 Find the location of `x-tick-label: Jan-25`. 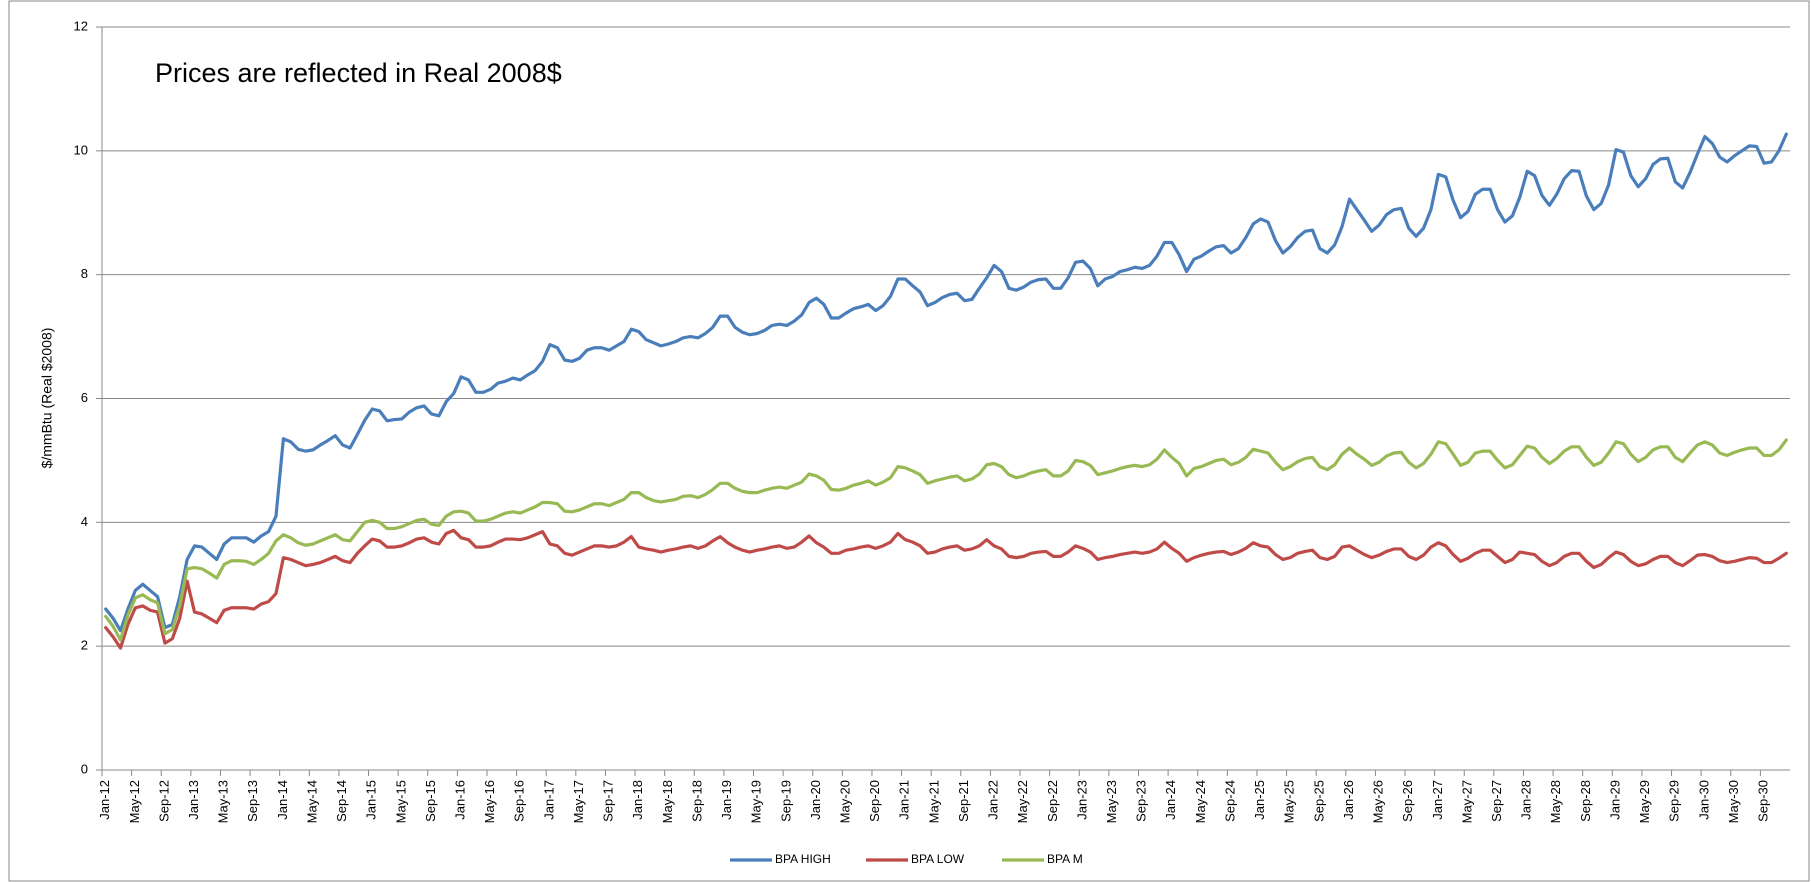

x-tick-label: Jan-25 is located at coordinates (1259, 800).